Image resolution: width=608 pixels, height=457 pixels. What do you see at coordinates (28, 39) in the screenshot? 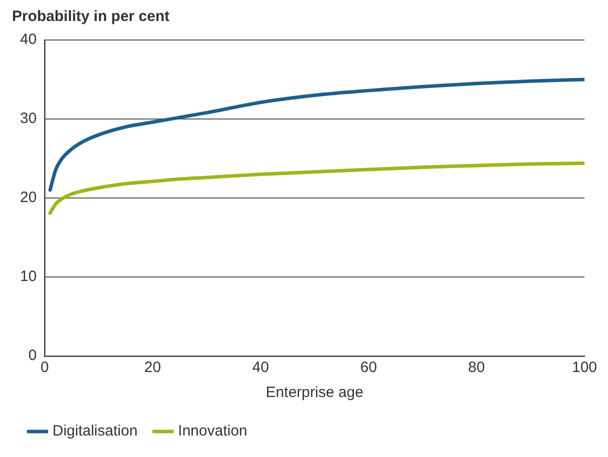
I see `y-tick-label: 40` at bounding box center [28, 39].